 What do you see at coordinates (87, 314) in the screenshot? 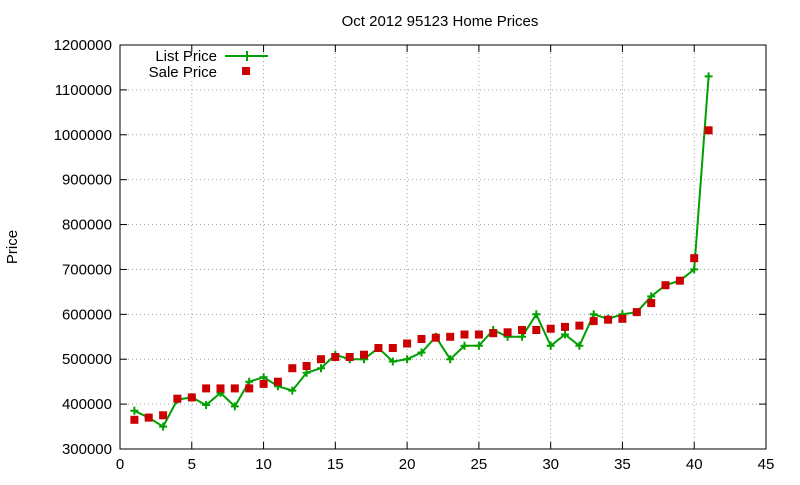
I see `y-tick-label: 600000` at bounding box center [87, 314].